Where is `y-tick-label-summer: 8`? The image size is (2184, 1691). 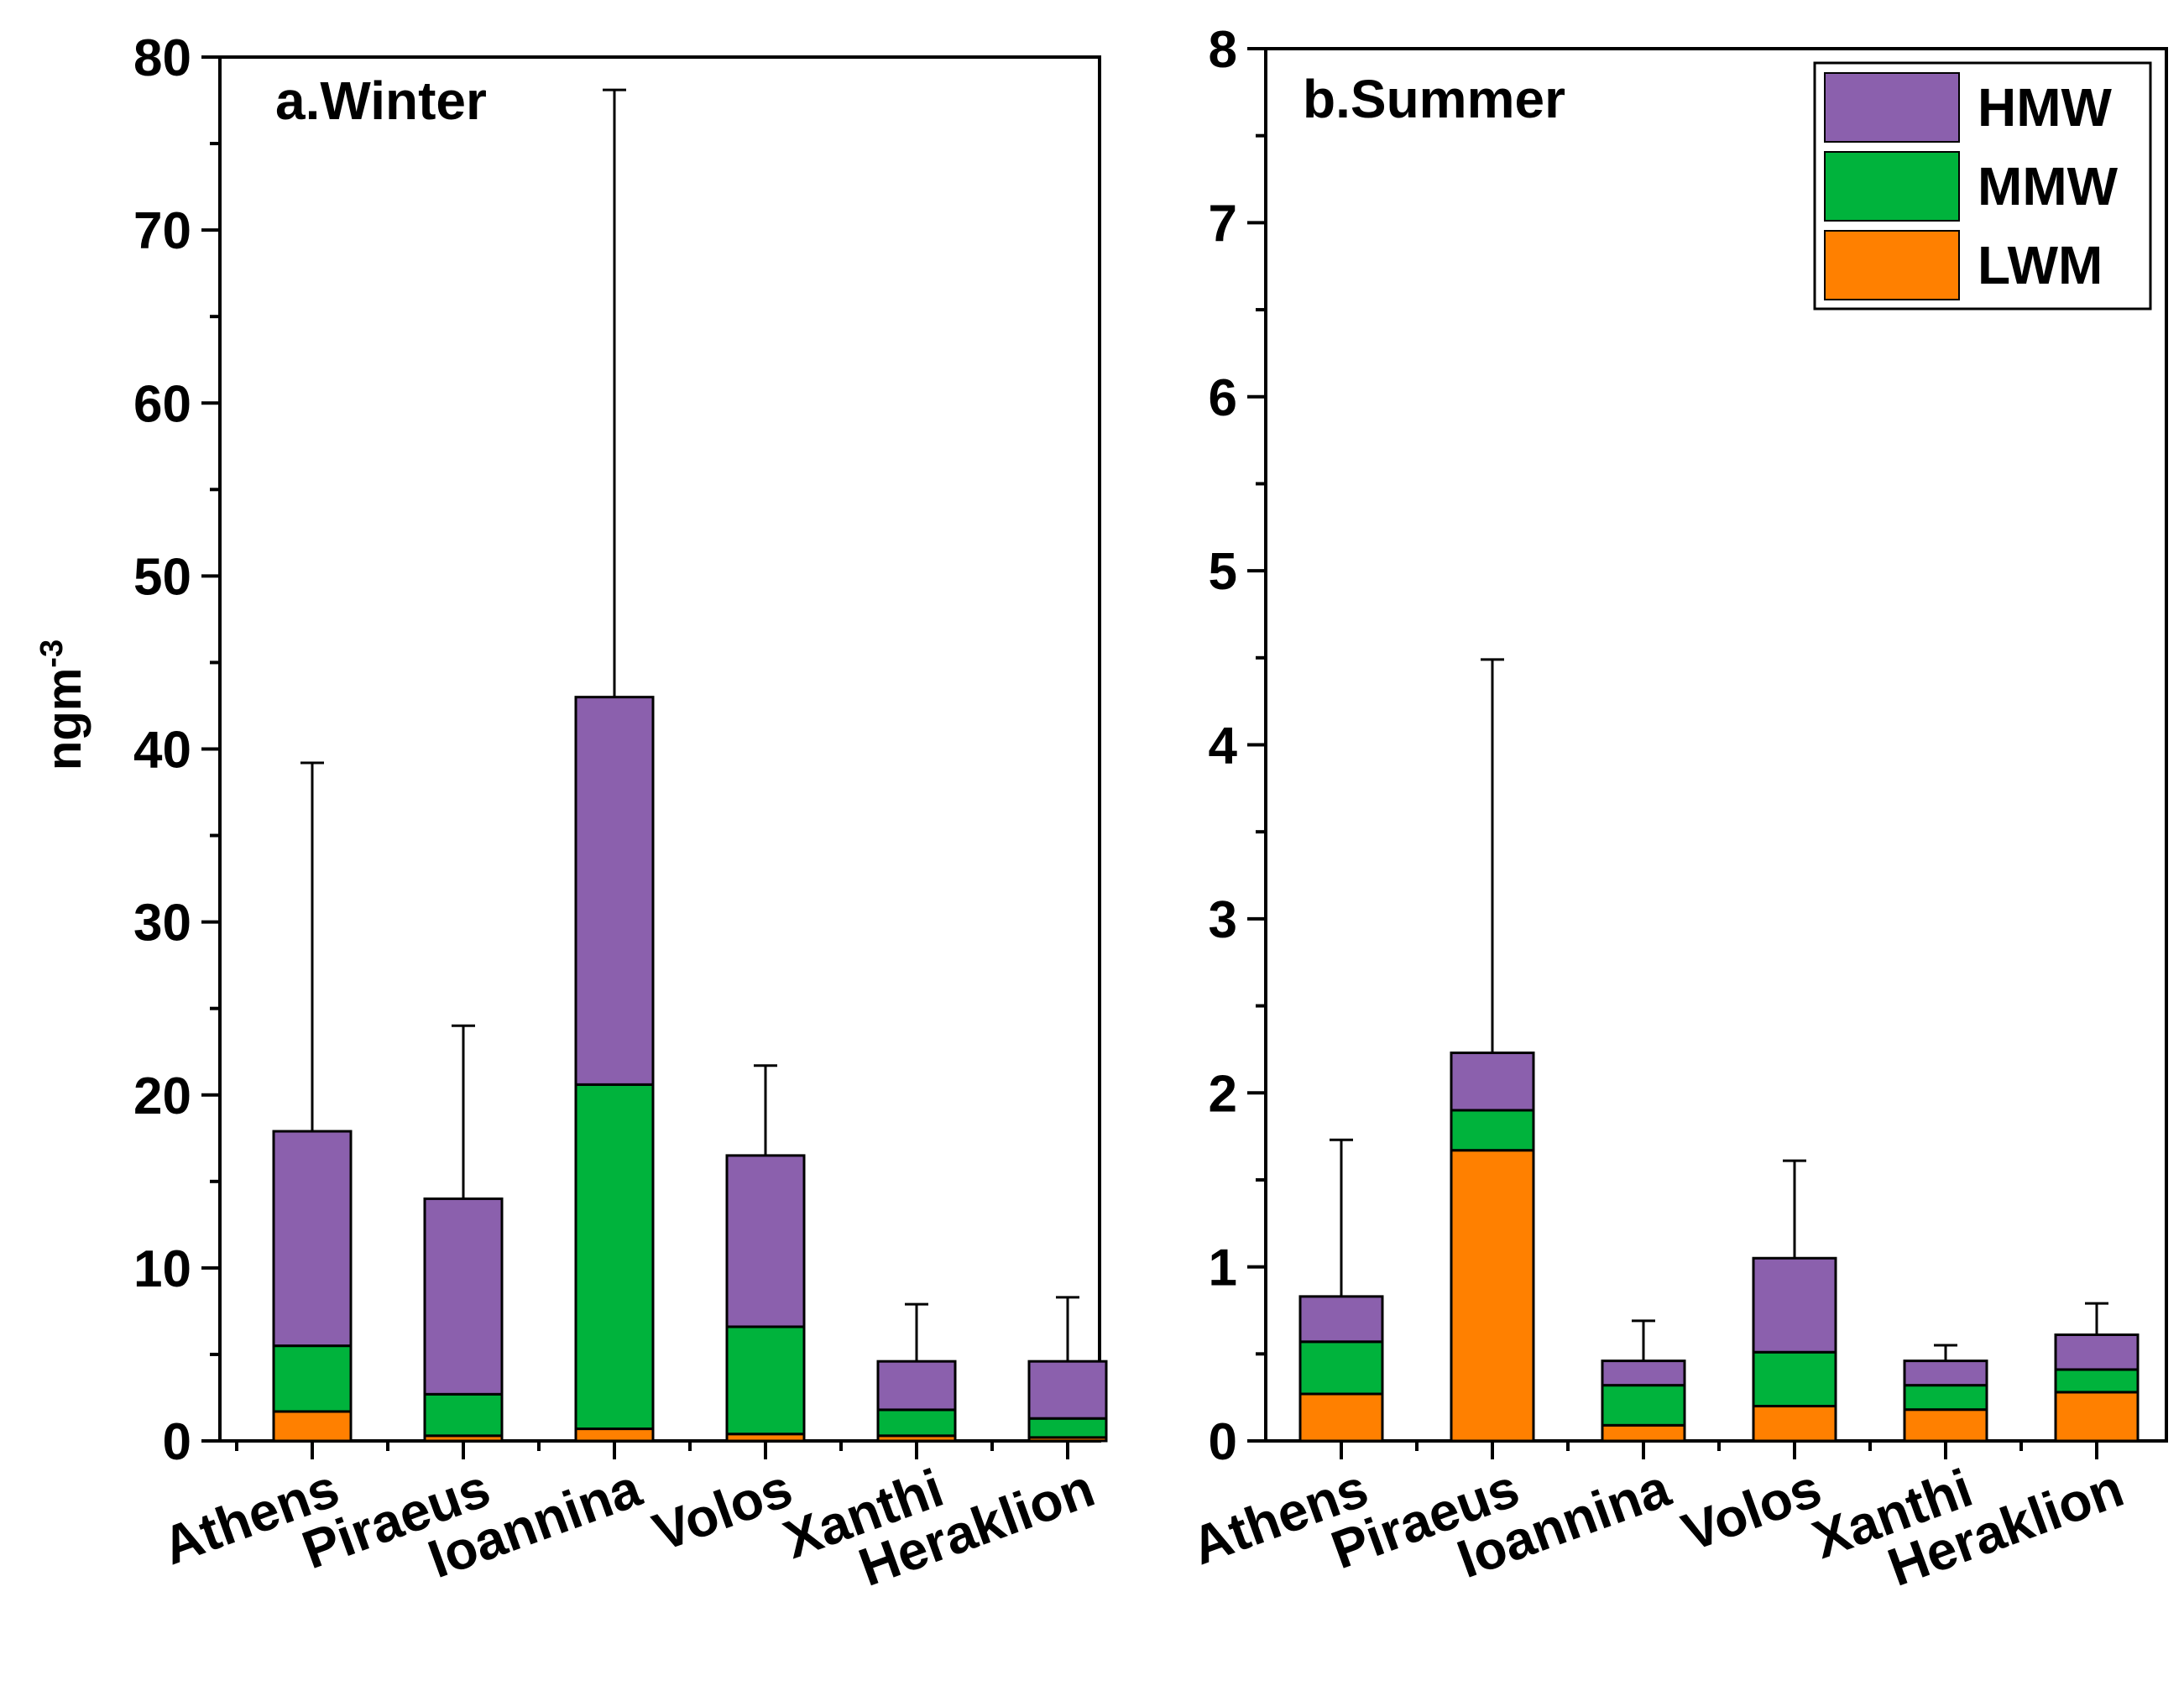 y-tick-label-summer: 8 is located at coordinates (1223, 50).